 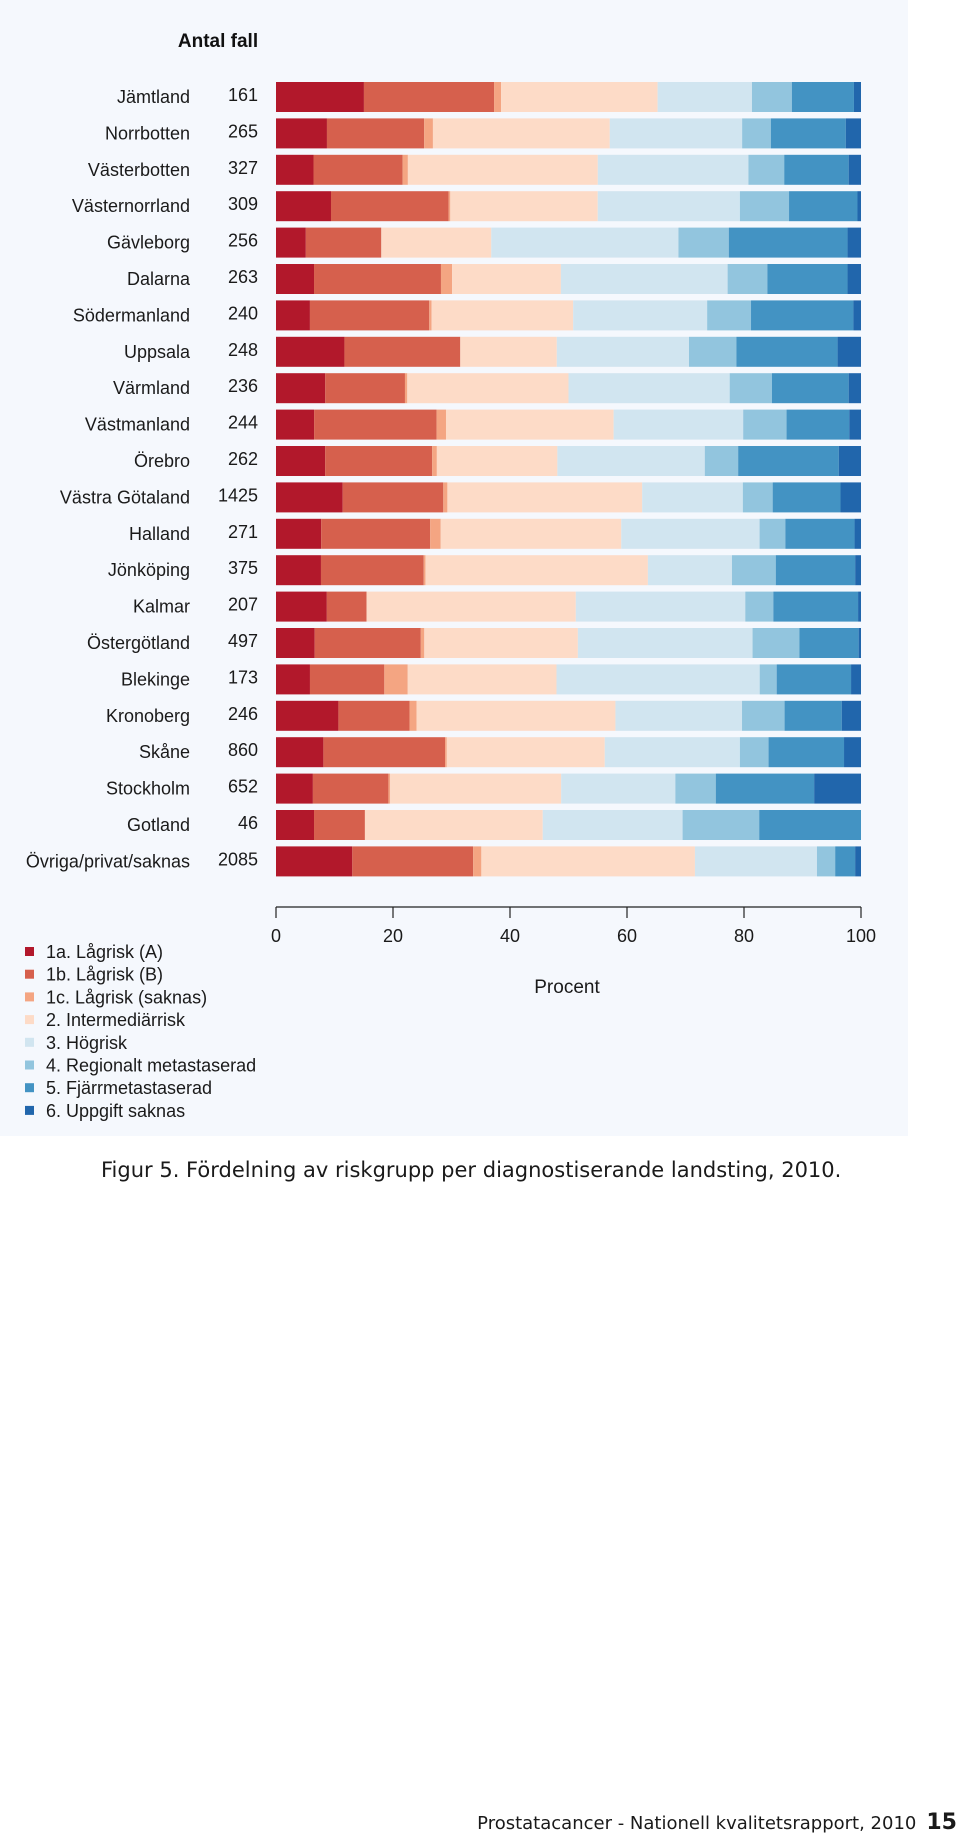 I want to click on row-label: Västra Götaland, so click(x=125, y=497).